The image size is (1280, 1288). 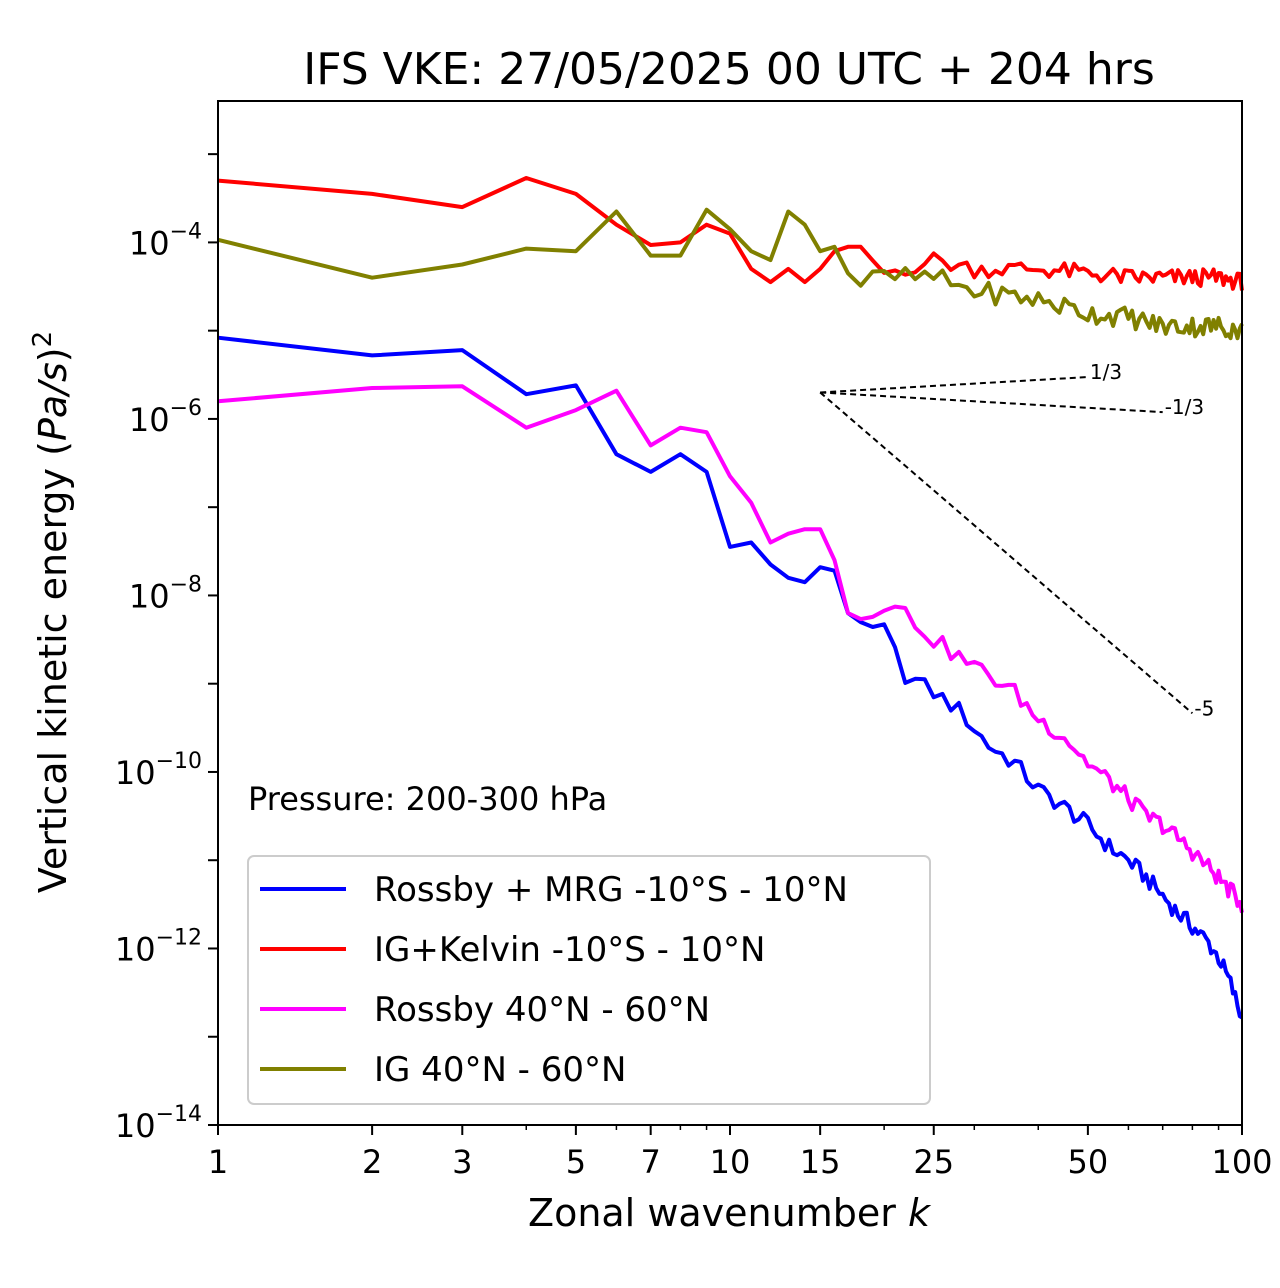 What do you see at coordinates (165, 593) in the screenshot?
I see `y-tick-label: 10⁻⁸` at bounding box center [165, 593].